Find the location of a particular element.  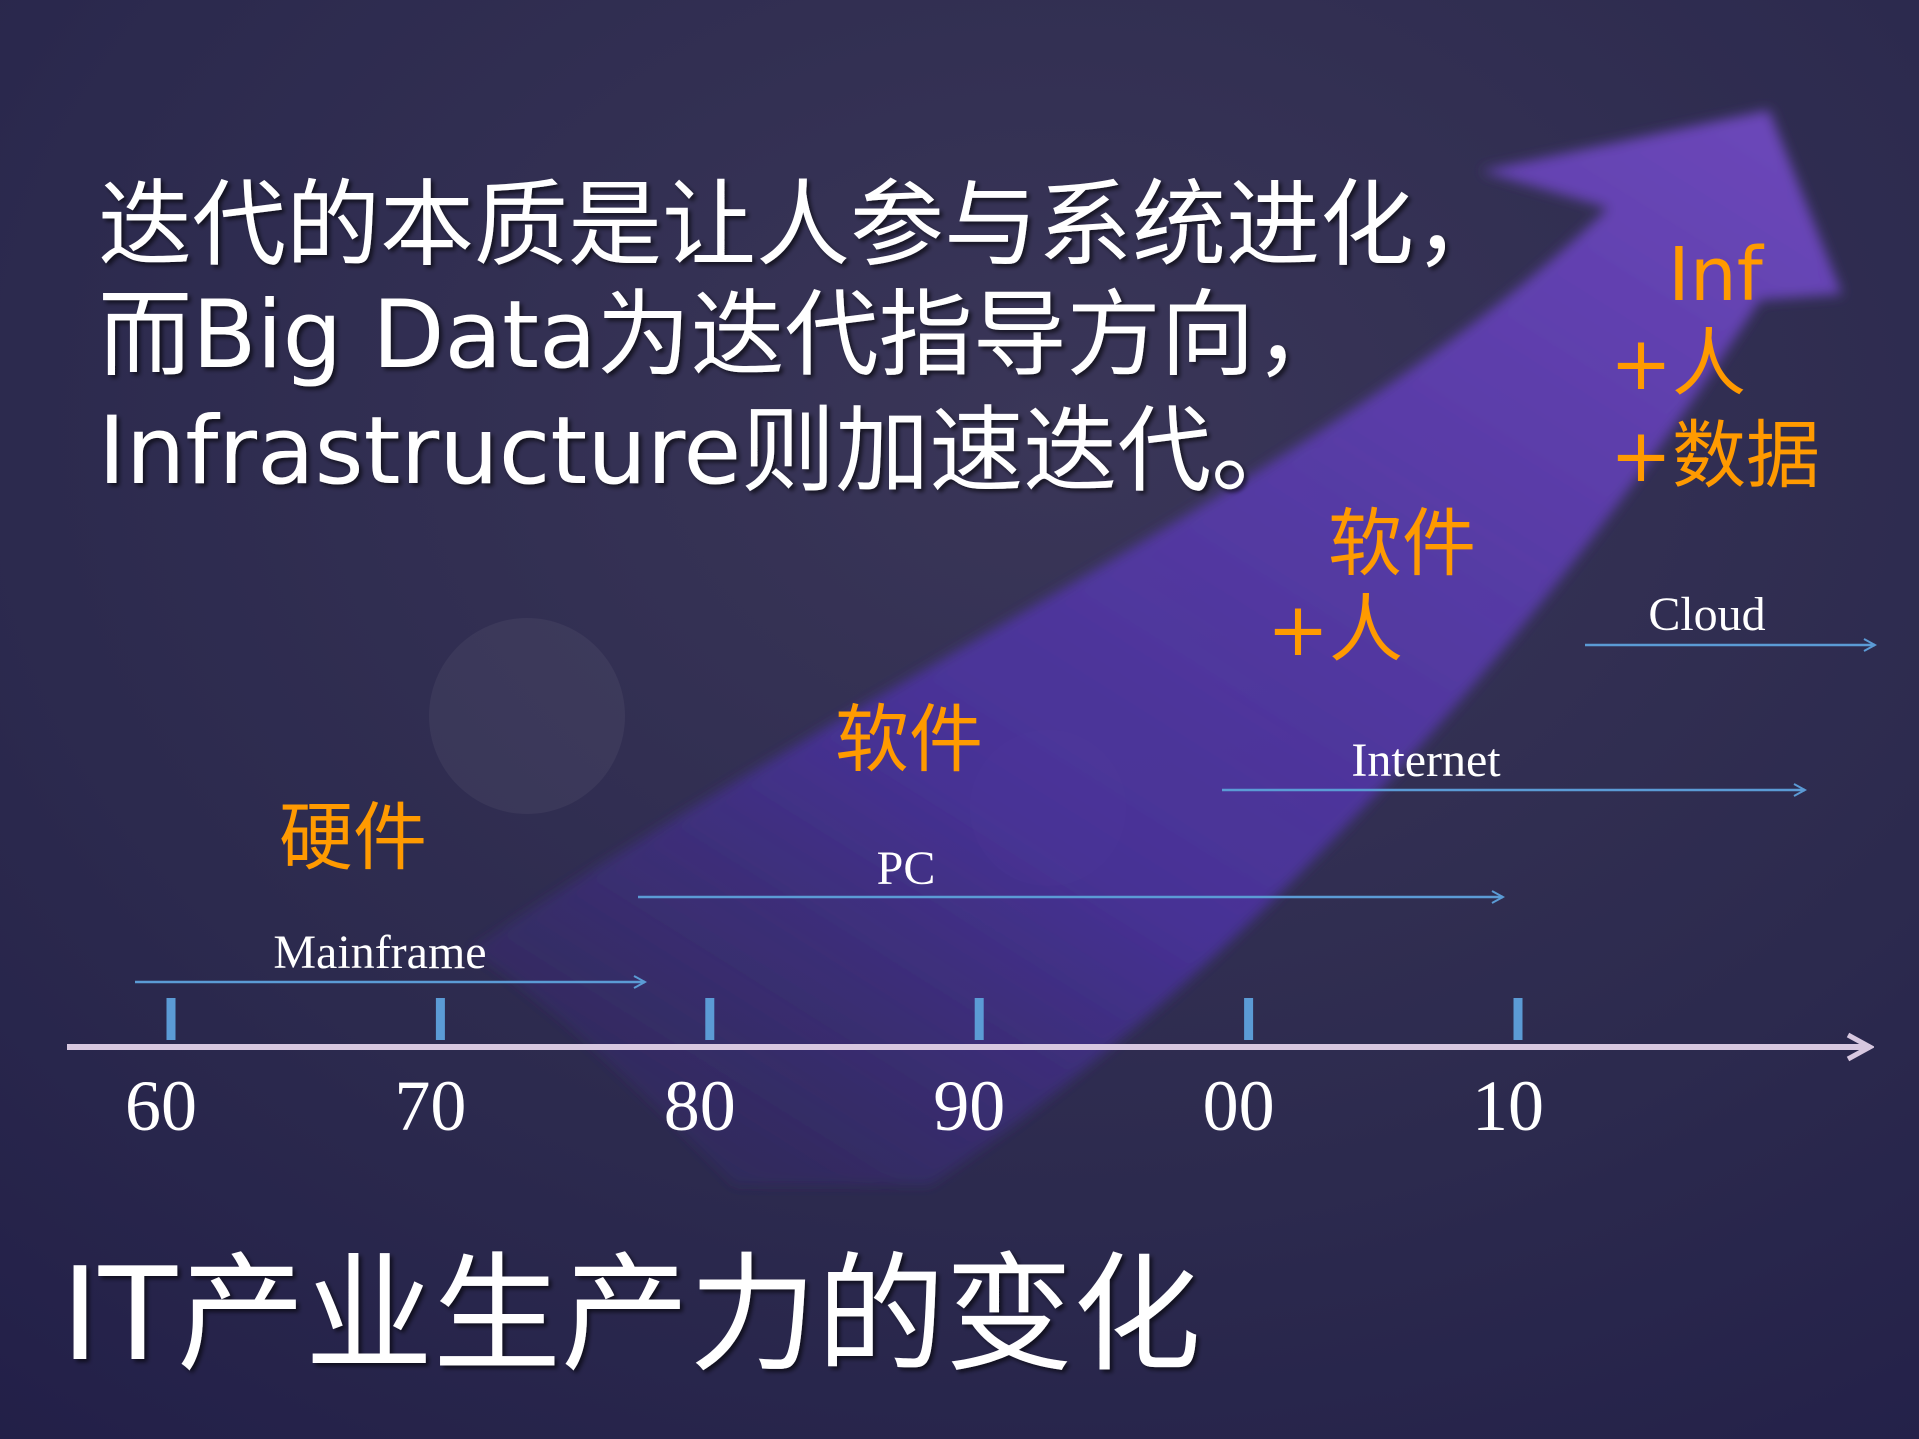

era-label-internet: Internet is located at coordinates (1426, 760).